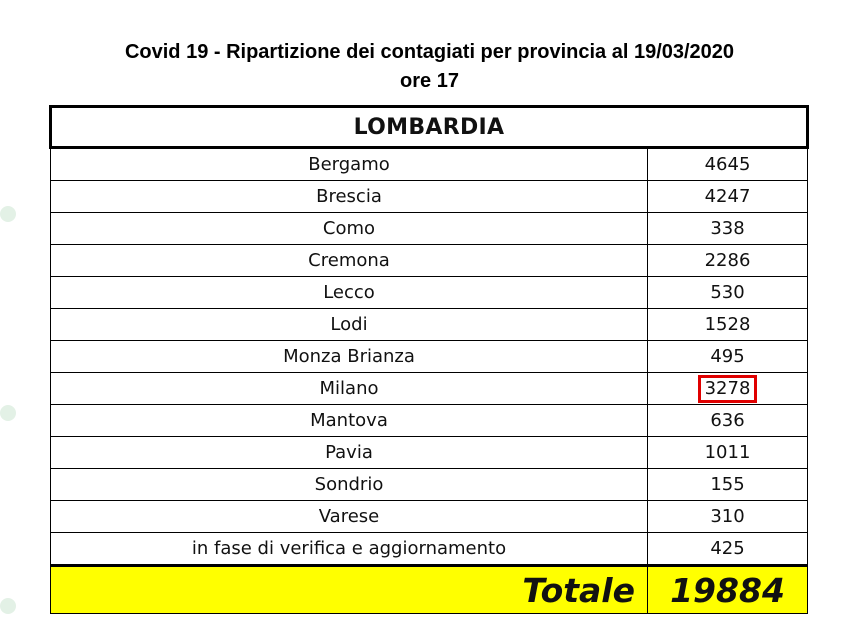 The image size is (859, 631). Describe the element at coordinates (727, 228) in the screenshot. I see `cases-cell: 338` at that location.